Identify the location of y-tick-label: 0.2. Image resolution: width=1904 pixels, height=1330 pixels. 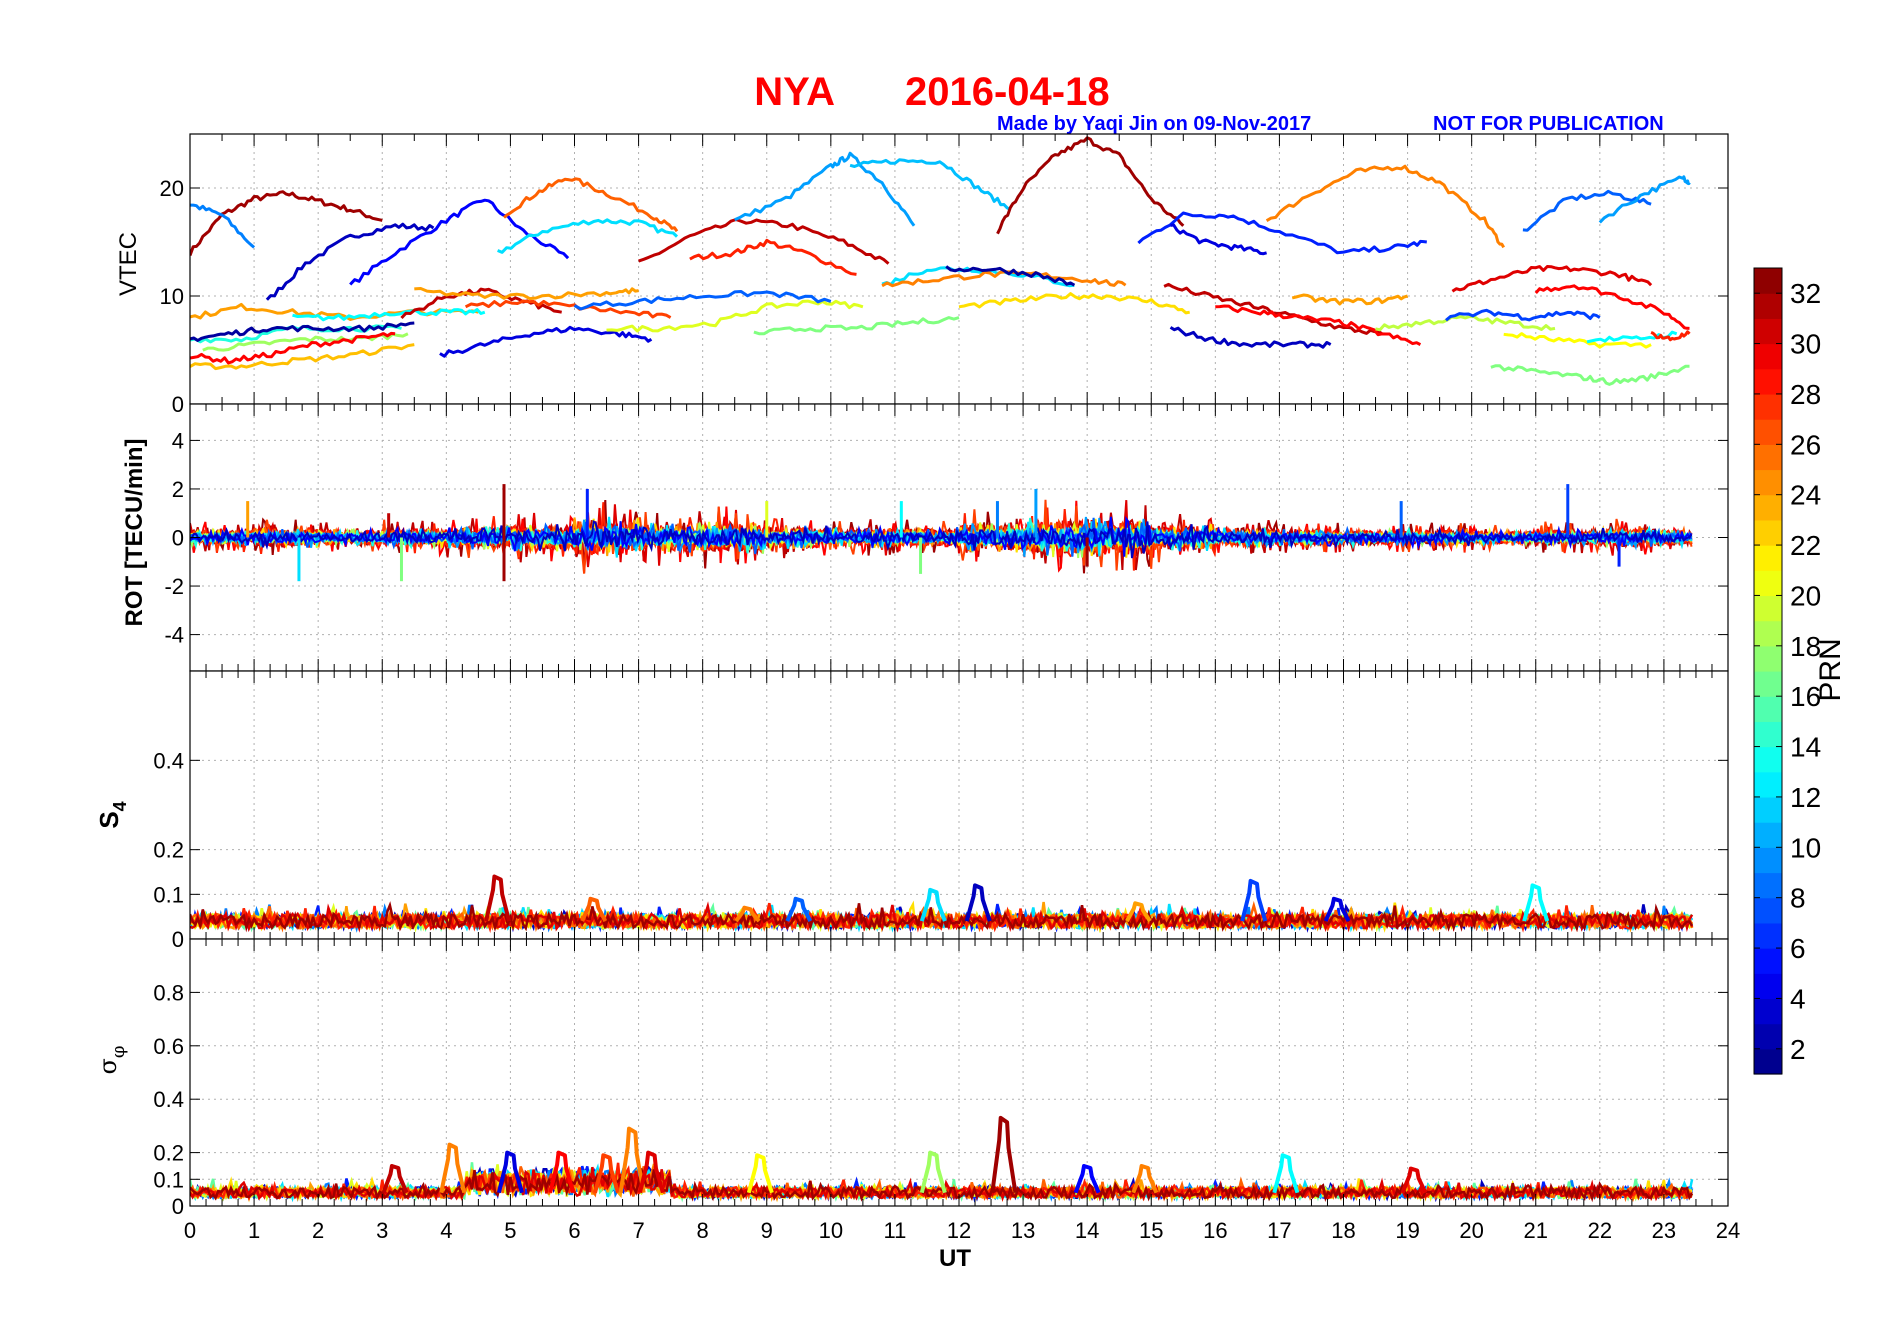
(168, 850).